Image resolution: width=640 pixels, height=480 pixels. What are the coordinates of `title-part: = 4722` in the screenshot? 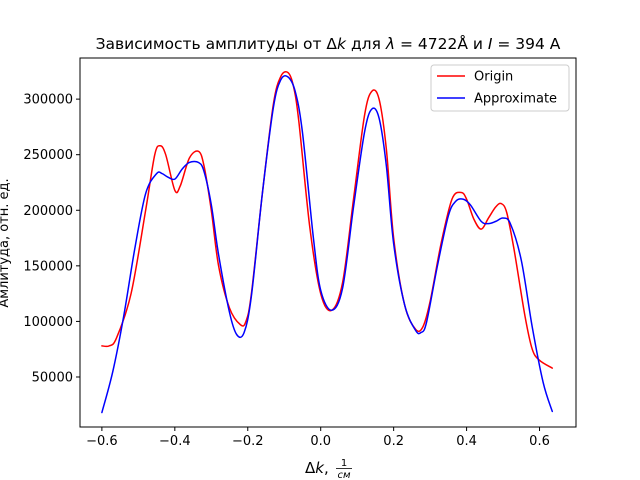 It's located at (426, 44).